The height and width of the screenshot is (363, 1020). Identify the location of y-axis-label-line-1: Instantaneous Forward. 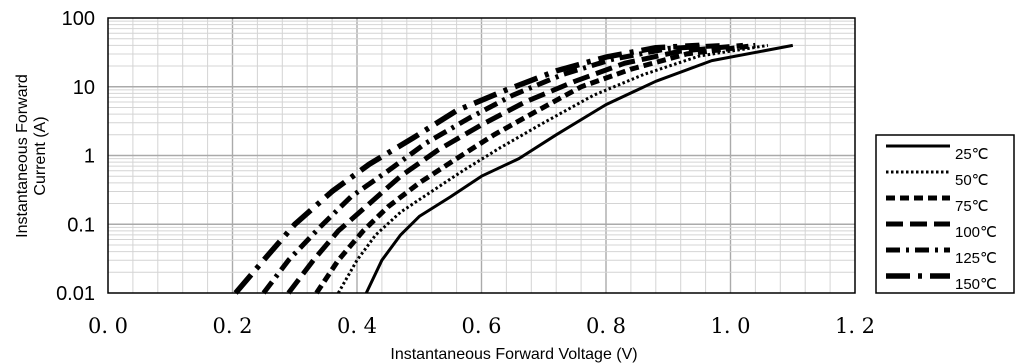
(22, 156).